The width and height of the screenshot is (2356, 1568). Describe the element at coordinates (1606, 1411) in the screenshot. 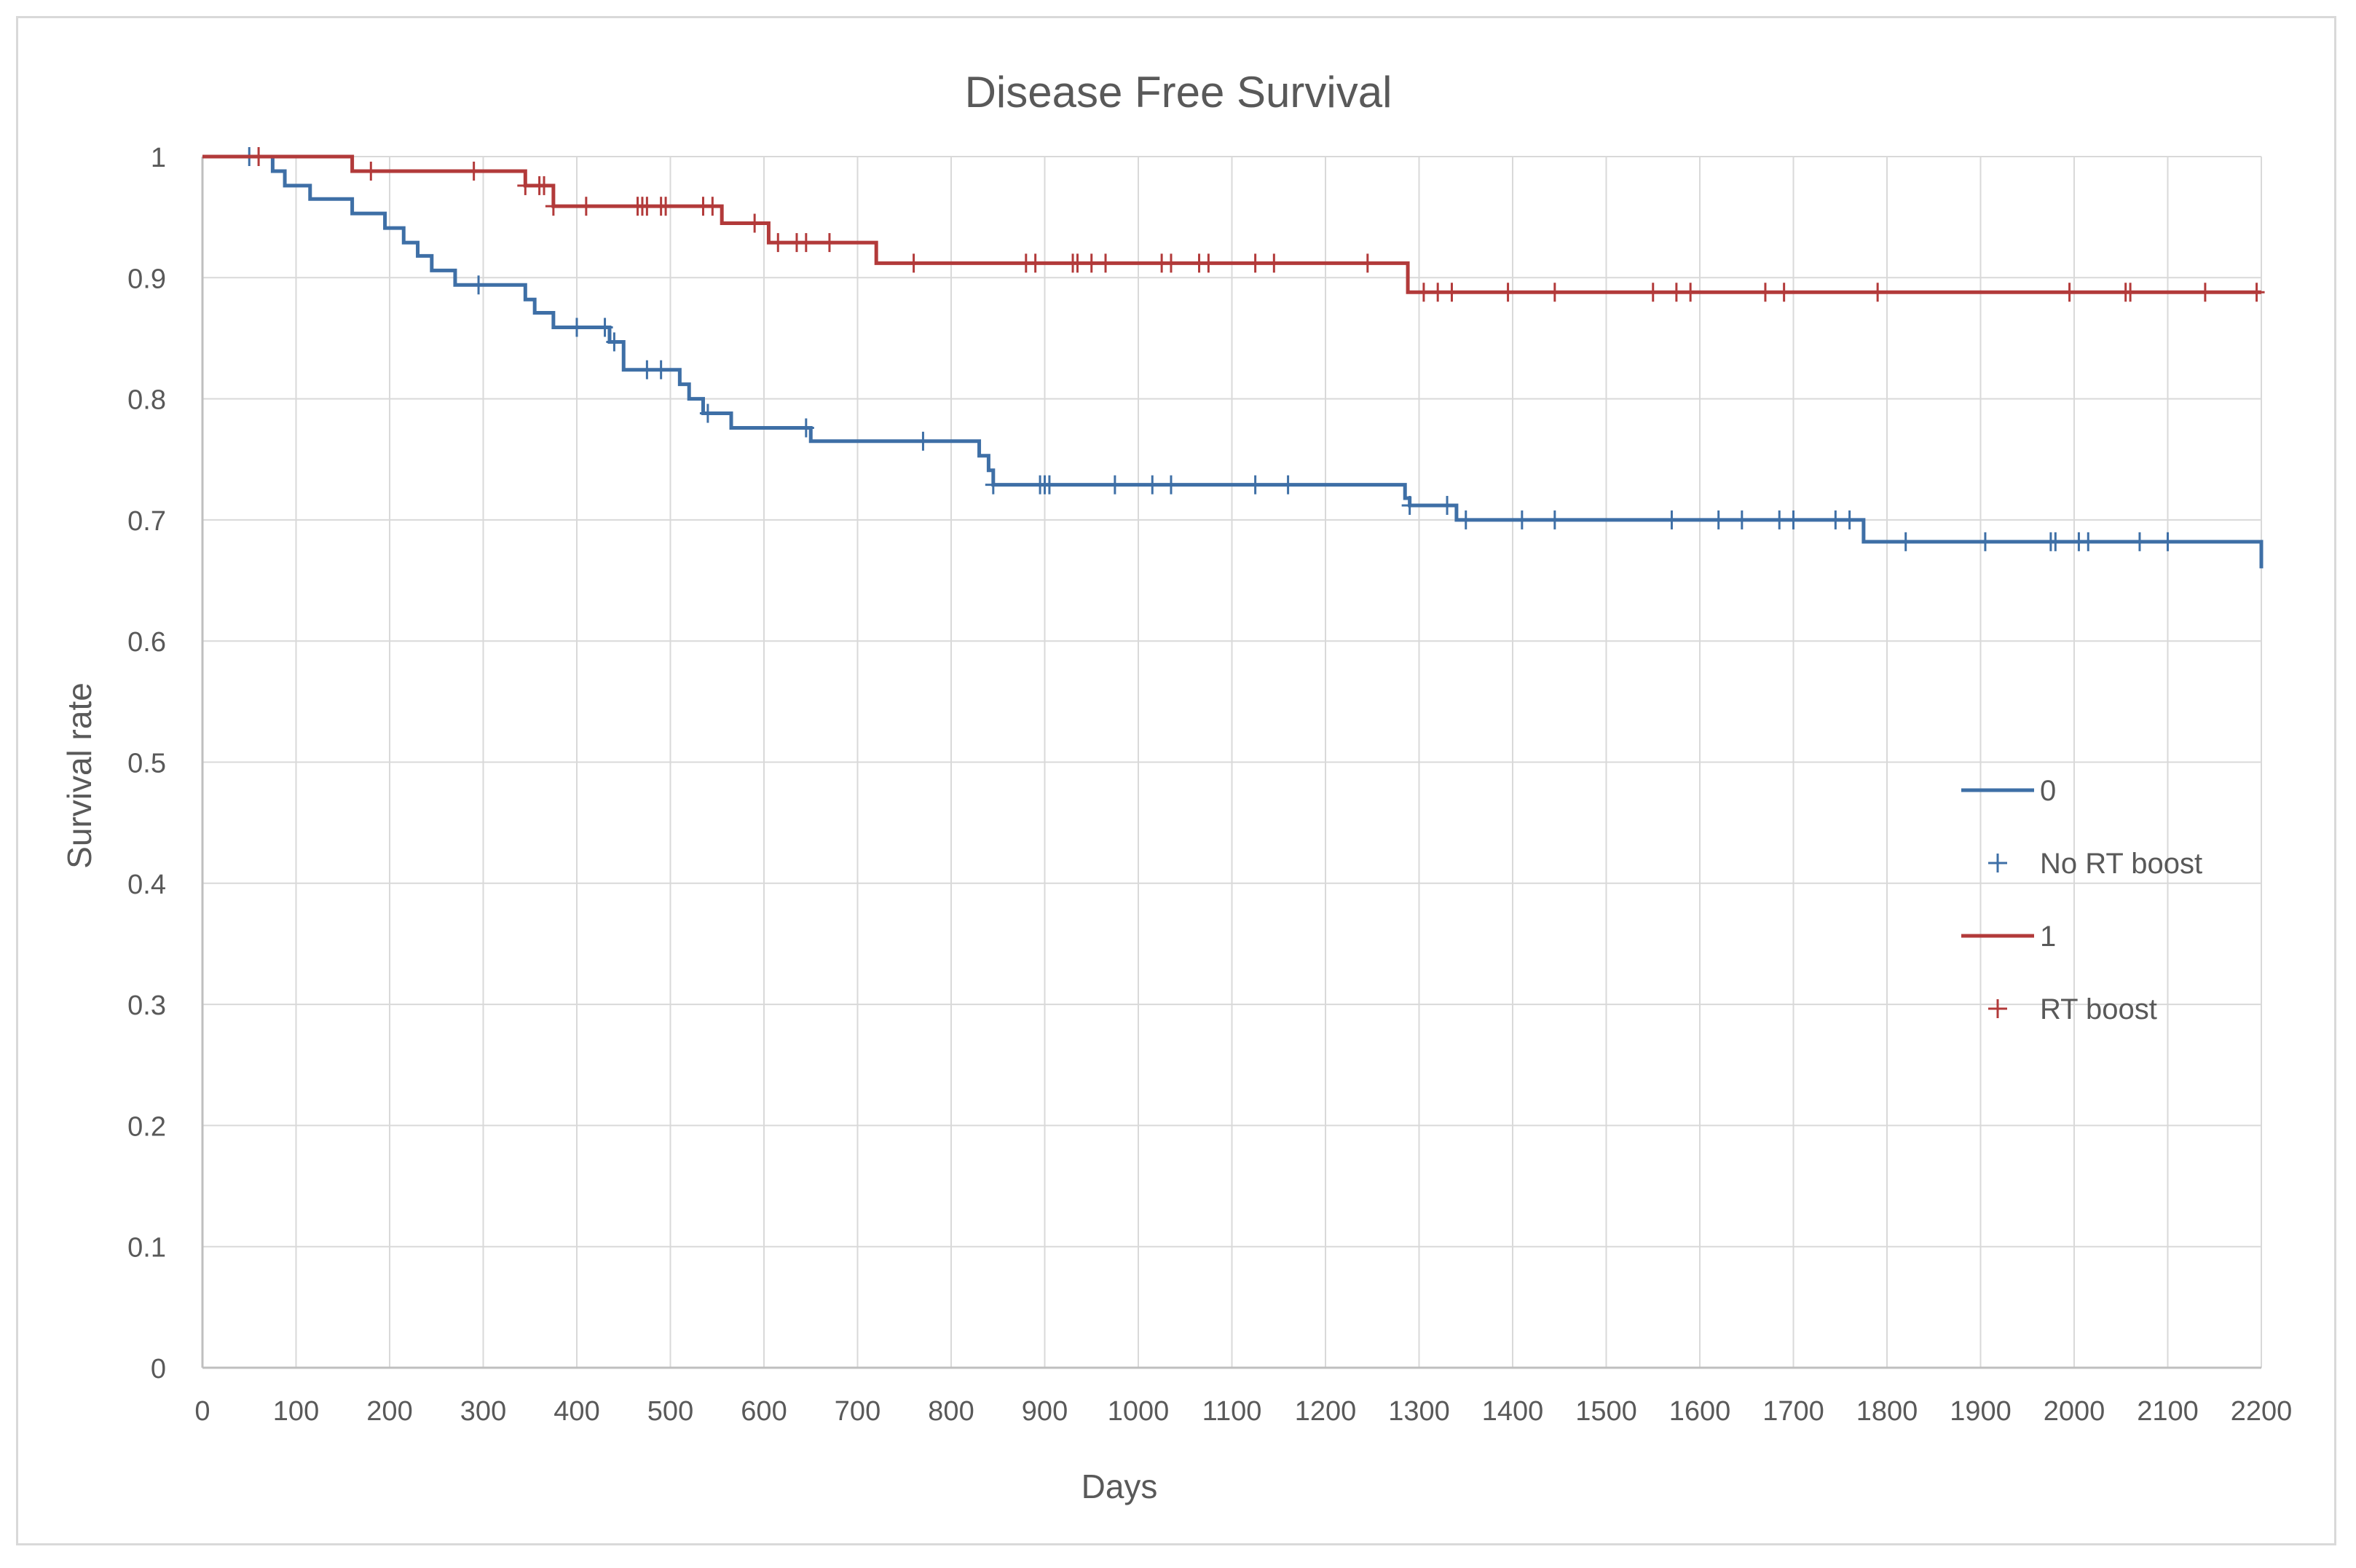

I see `x-tick-label: 1500` at that location.